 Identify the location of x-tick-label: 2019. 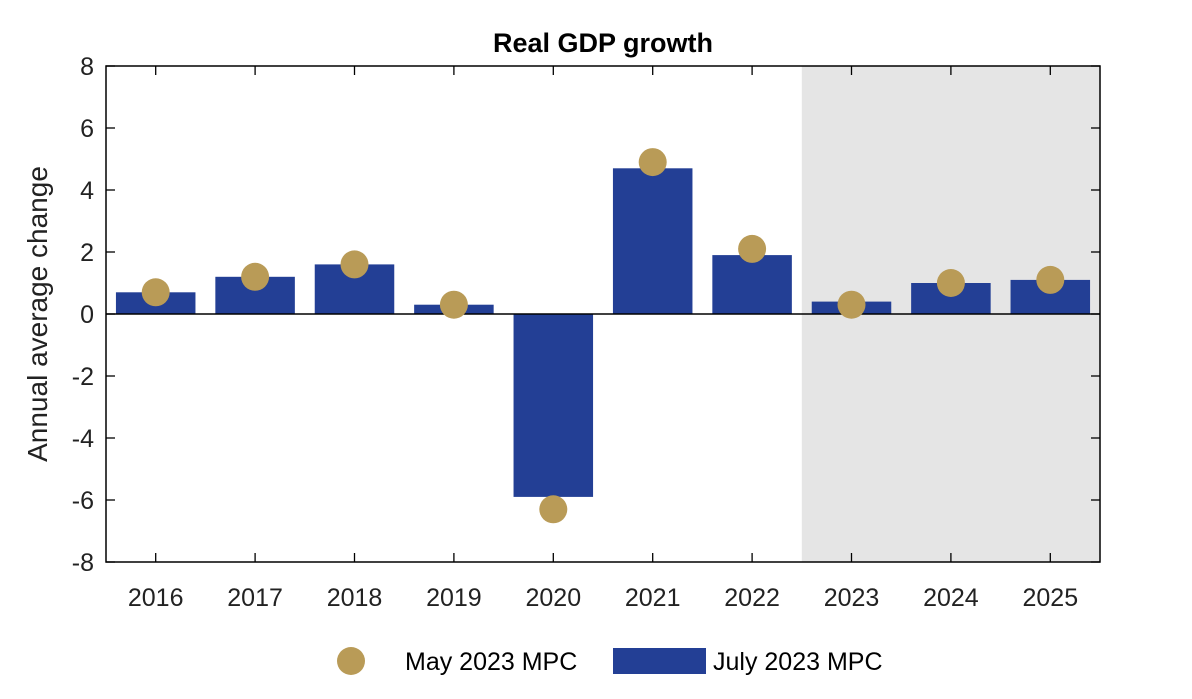
(454, 598).